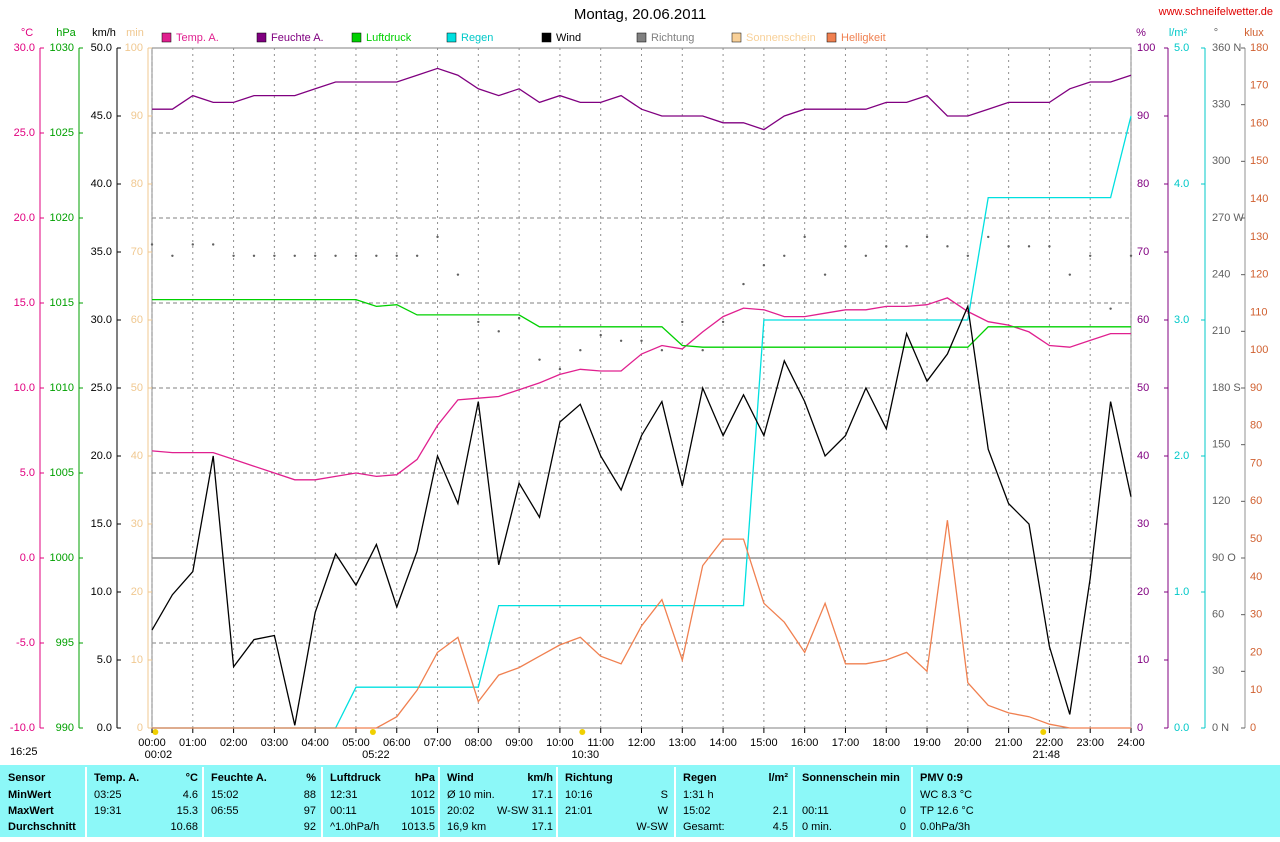  Describe the element at coordinates (1143, 660) in the screenshot. I see `y-tick-label: 10` at that location.